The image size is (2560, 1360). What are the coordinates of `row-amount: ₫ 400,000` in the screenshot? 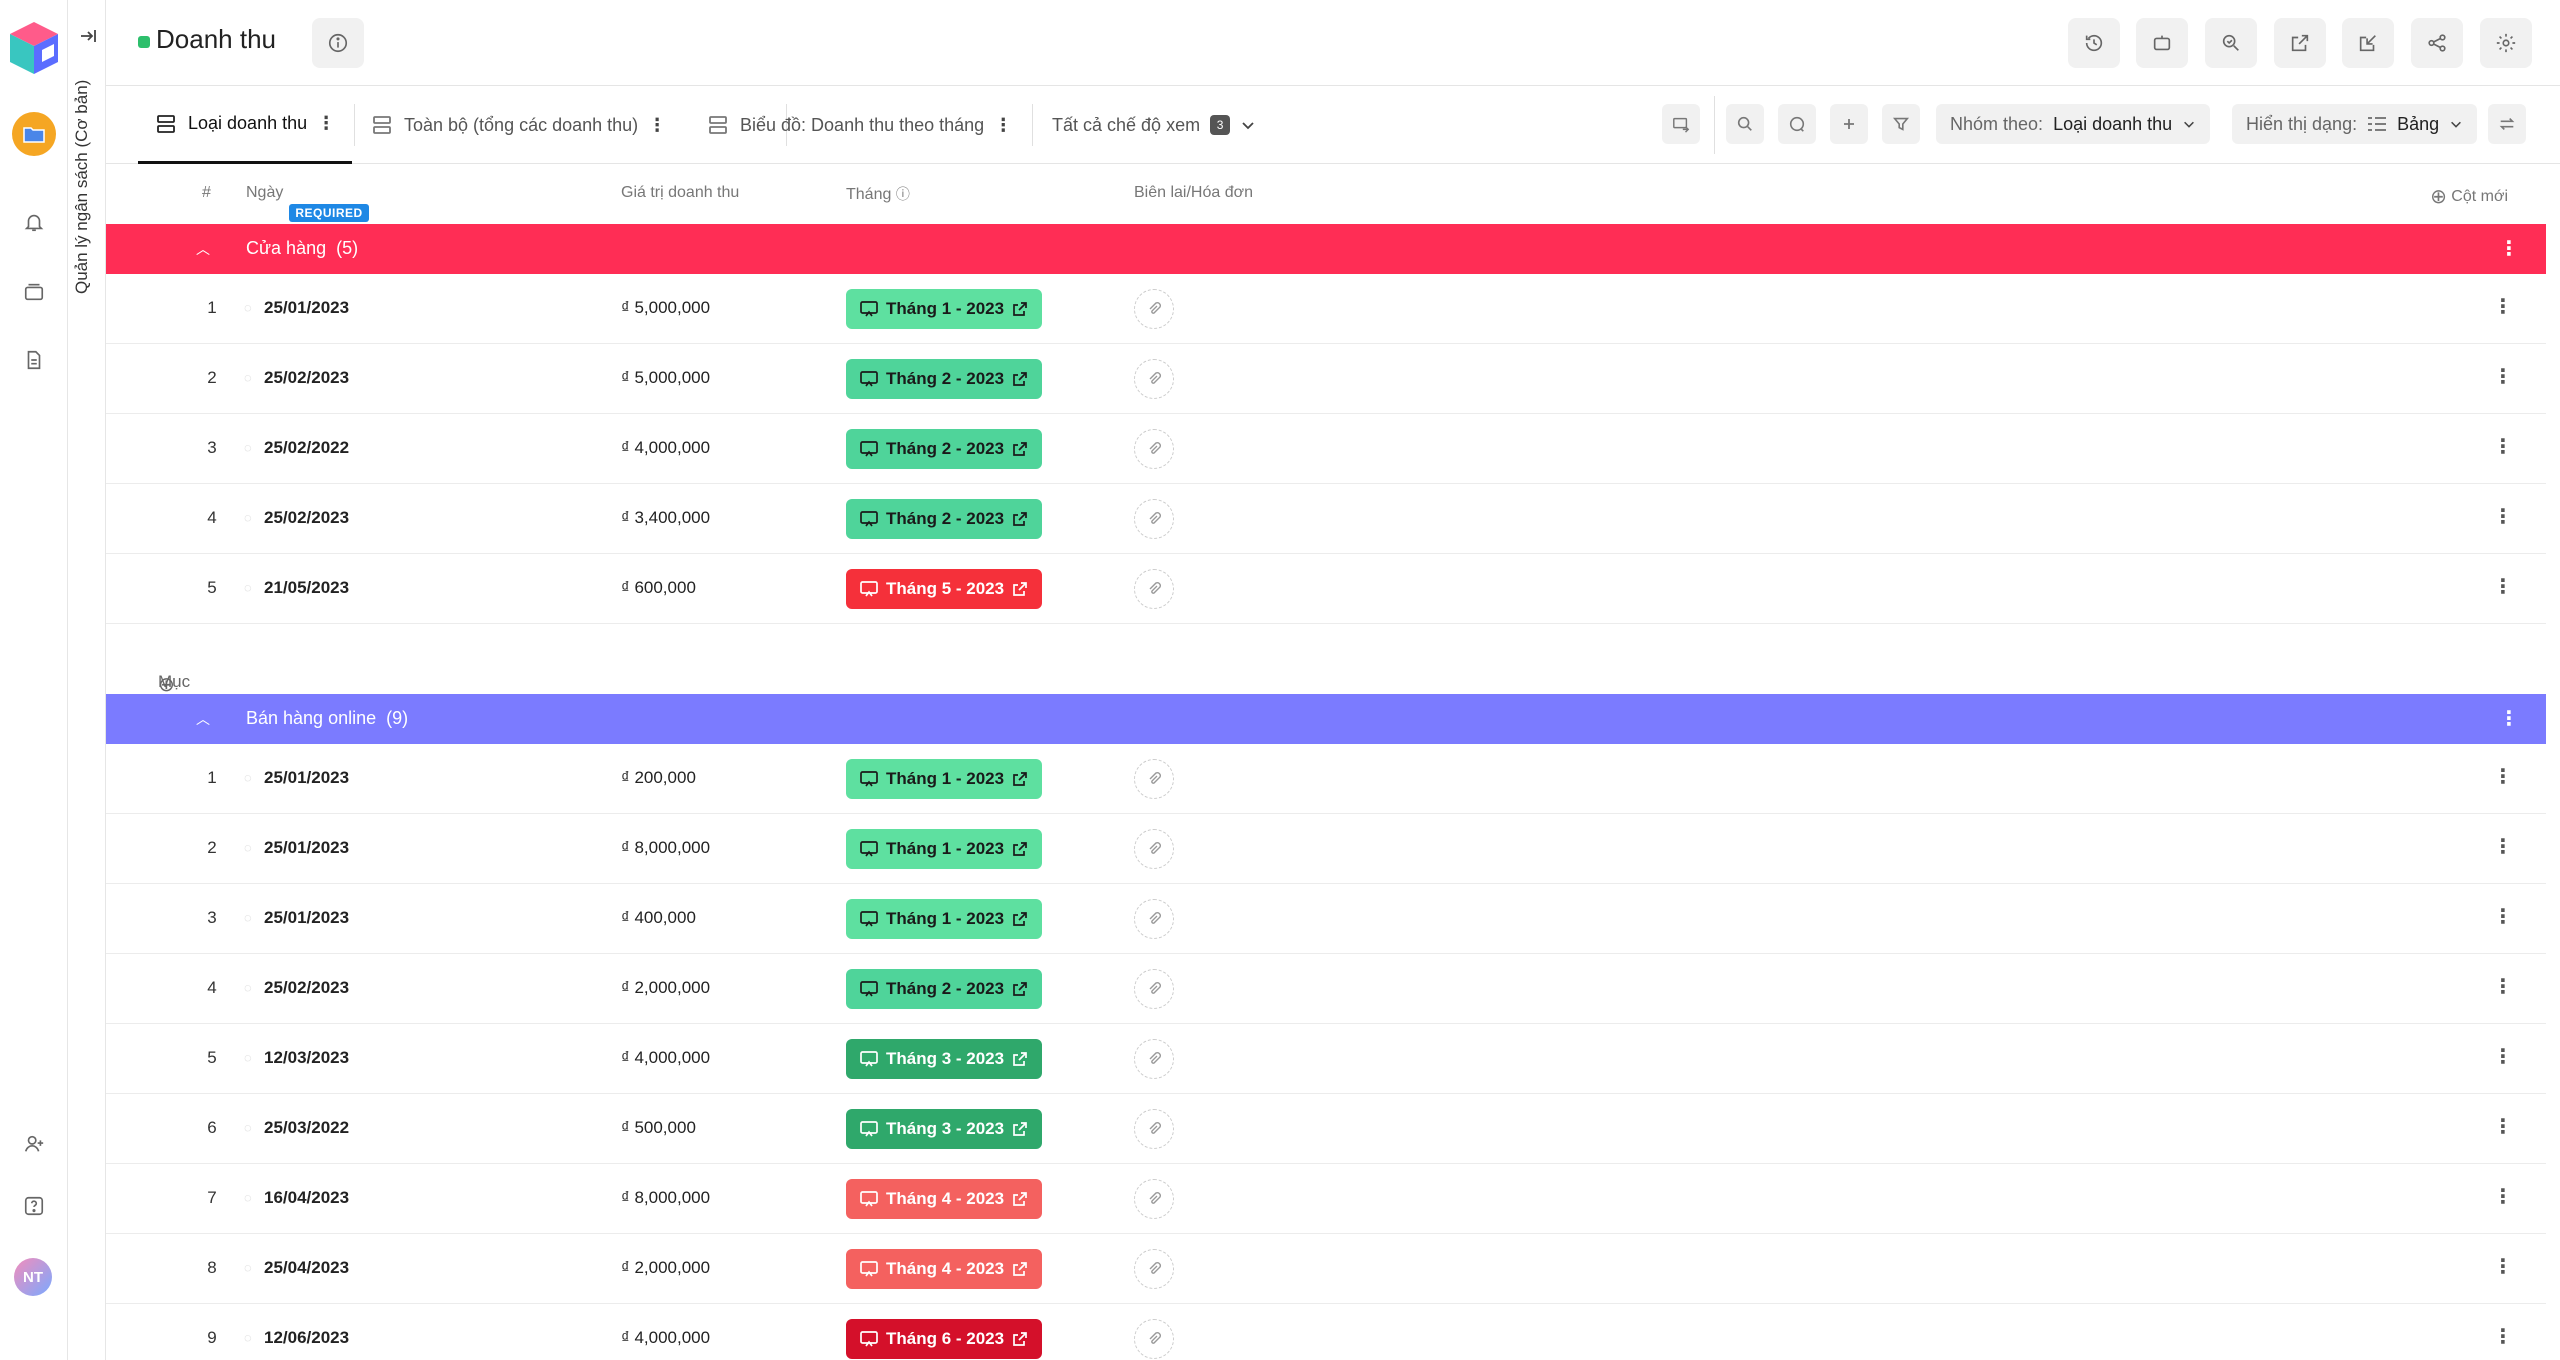 It's located at (658, 917).